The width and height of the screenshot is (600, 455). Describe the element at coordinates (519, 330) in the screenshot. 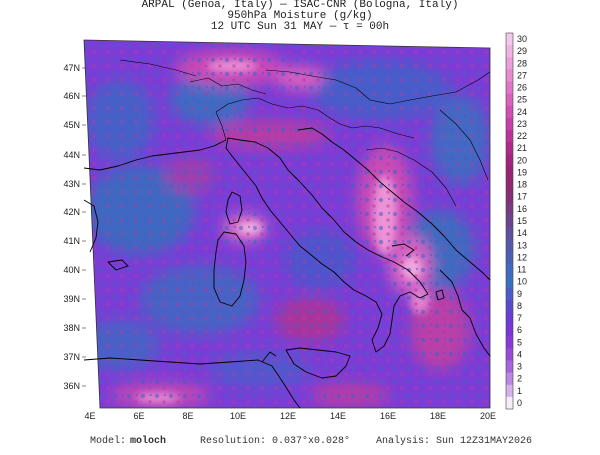

I see `colorbar-label: 6` at that location.